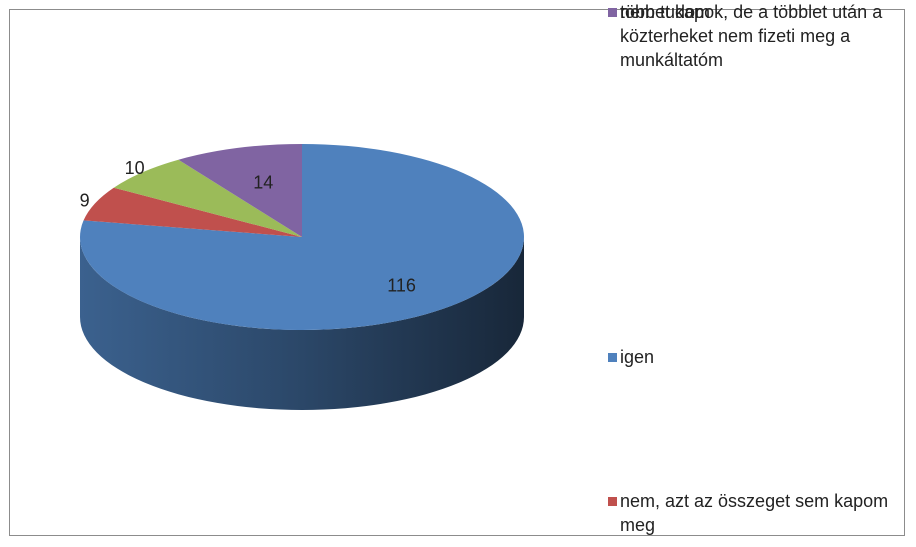  What do you see at coordinates (753, 12) in the screenshot?
I see `legend-item: nem tudom` at bounding box center [753, 12].